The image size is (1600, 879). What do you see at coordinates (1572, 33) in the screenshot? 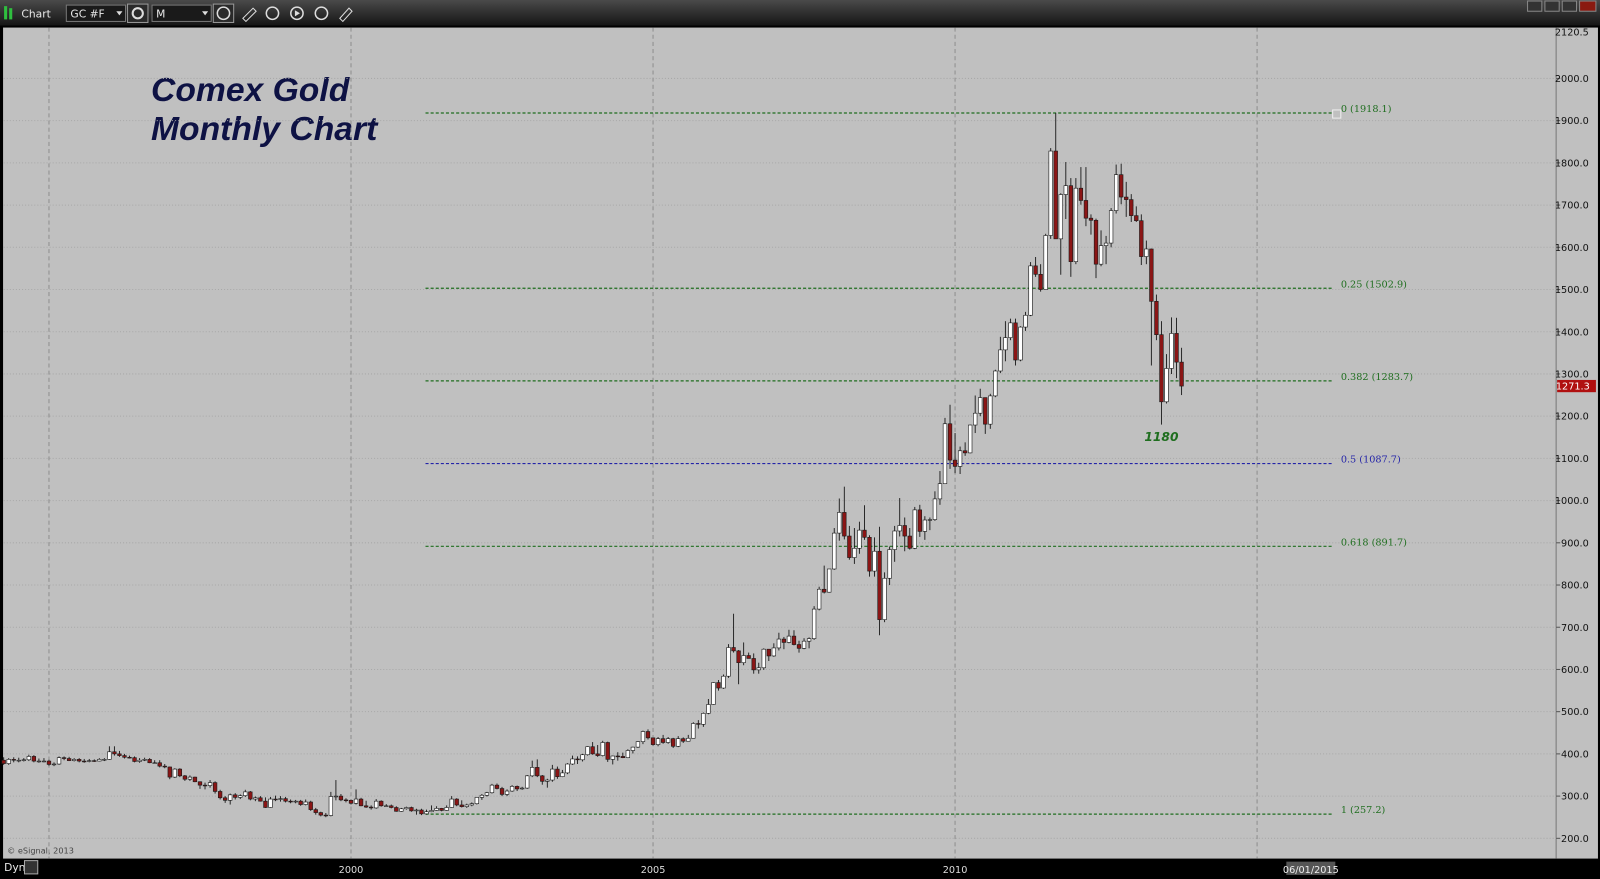
I see `y-top-label: 2120.5` at bounding box center [1572, 33].